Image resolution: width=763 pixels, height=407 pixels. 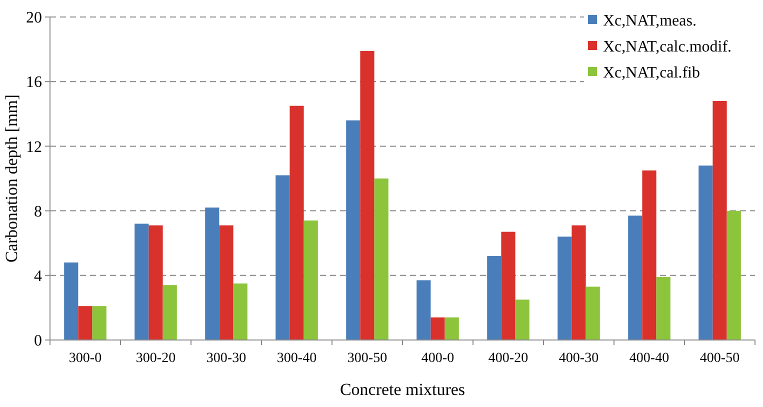 I want to click on x-axis-title: Concrete mixtures, so click(x=403, y=389).